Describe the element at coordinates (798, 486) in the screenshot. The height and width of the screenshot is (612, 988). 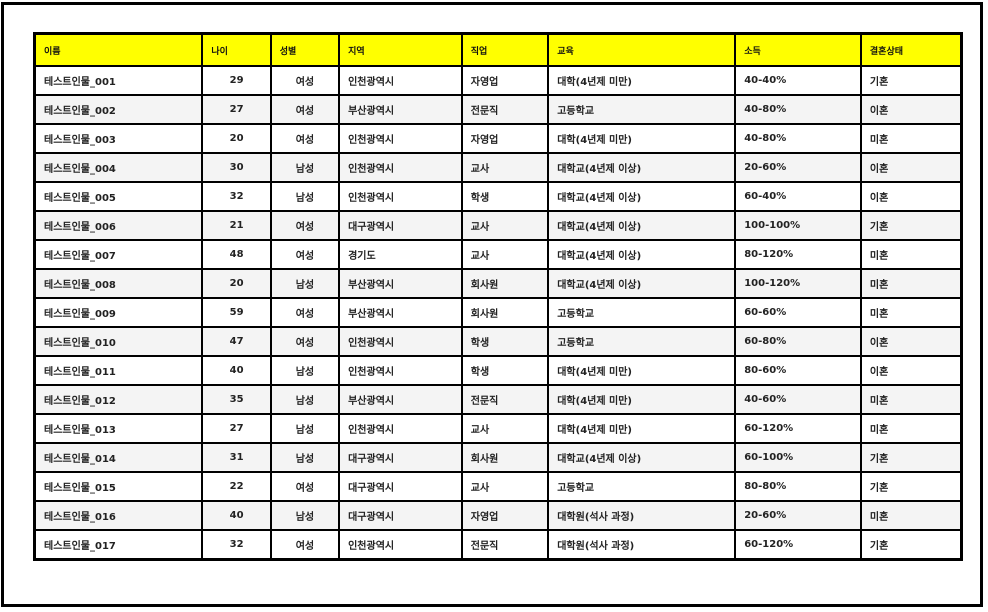
I see `cell-income: 80-80%` at that location.